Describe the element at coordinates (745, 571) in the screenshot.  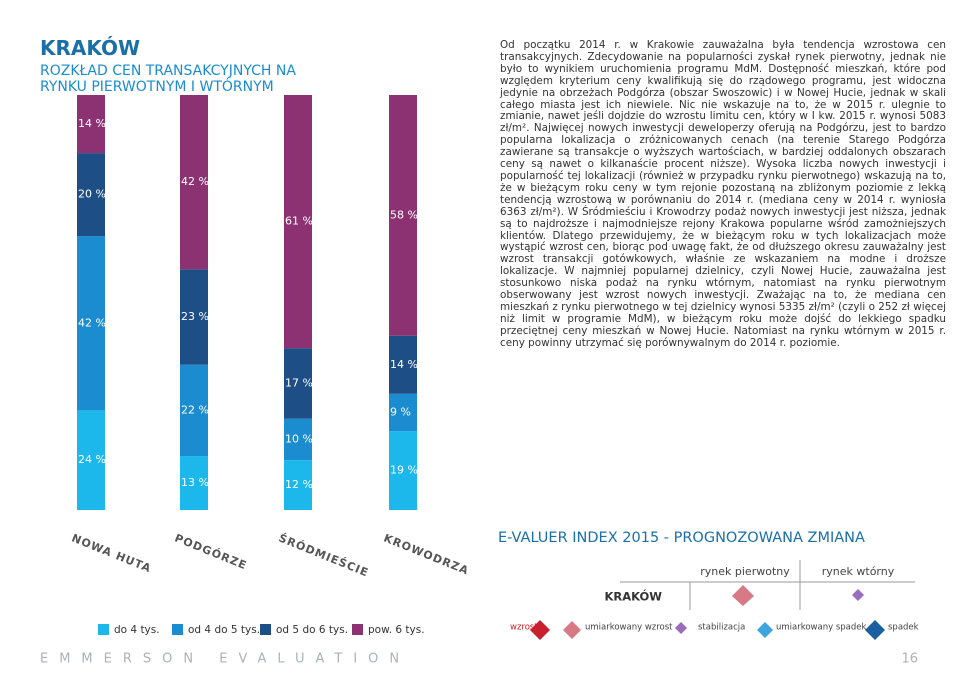
I see `column-header: rynek pierwotny` at that location.